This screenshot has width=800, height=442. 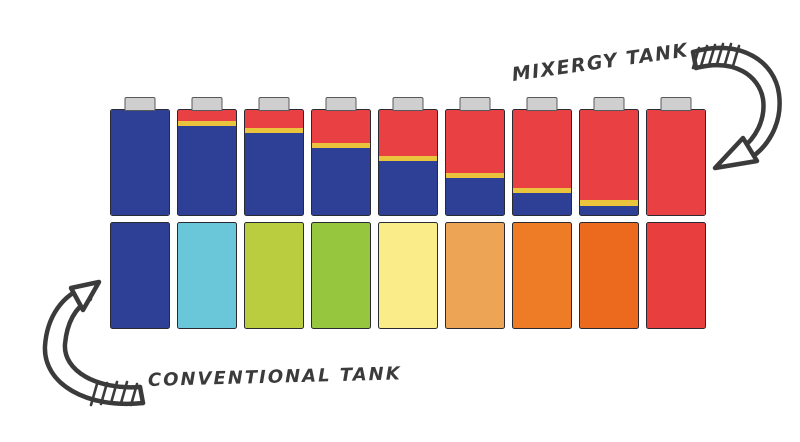 What do you see at coordinates (274, 377) in the screenshot?
I see `conventional-label: CONVENTIONAL TANK` at bounding box center [274, 377].